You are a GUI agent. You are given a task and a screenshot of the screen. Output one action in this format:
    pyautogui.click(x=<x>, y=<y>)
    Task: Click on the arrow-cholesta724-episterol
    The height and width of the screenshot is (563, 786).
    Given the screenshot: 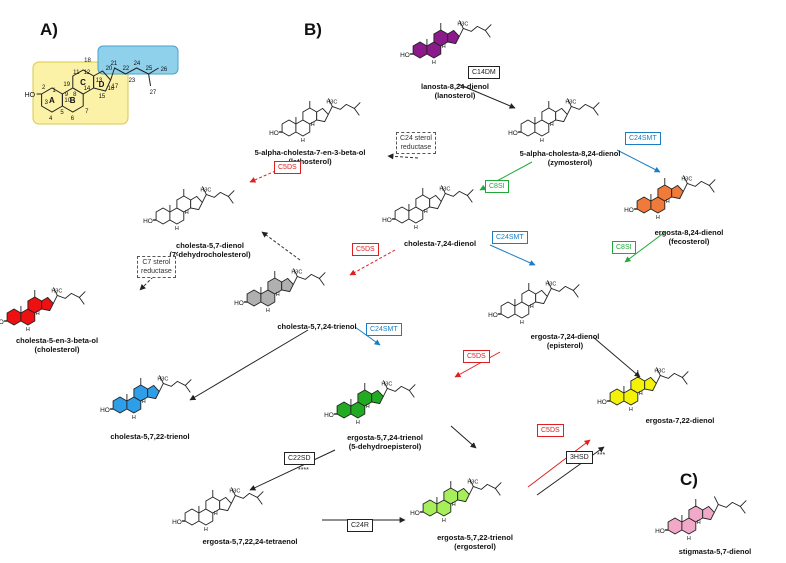 What is the action you would take?
    pyautogui.click(x=512, y=255)
    